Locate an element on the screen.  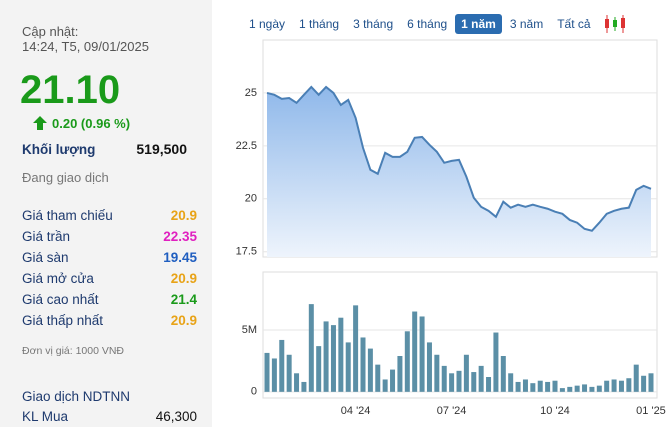
update-label: Cập nhật: is located at coordinates (50, 31).